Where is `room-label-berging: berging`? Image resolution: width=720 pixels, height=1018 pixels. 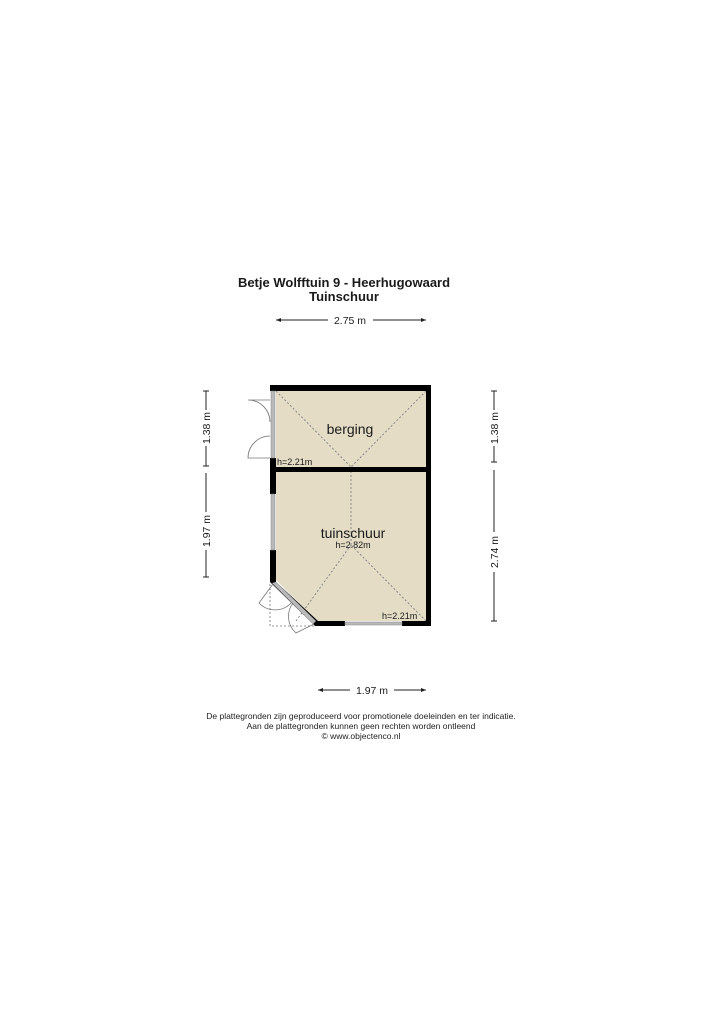
room-label-berging: berging is located at coordinates (350, 429).